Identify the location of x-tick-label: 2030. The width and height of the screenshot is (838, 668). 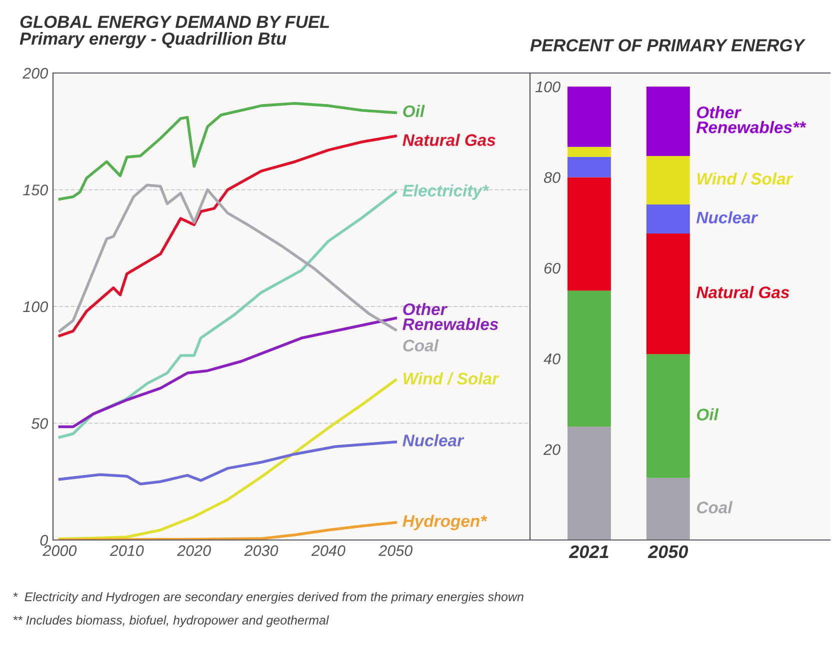
(261, 550).